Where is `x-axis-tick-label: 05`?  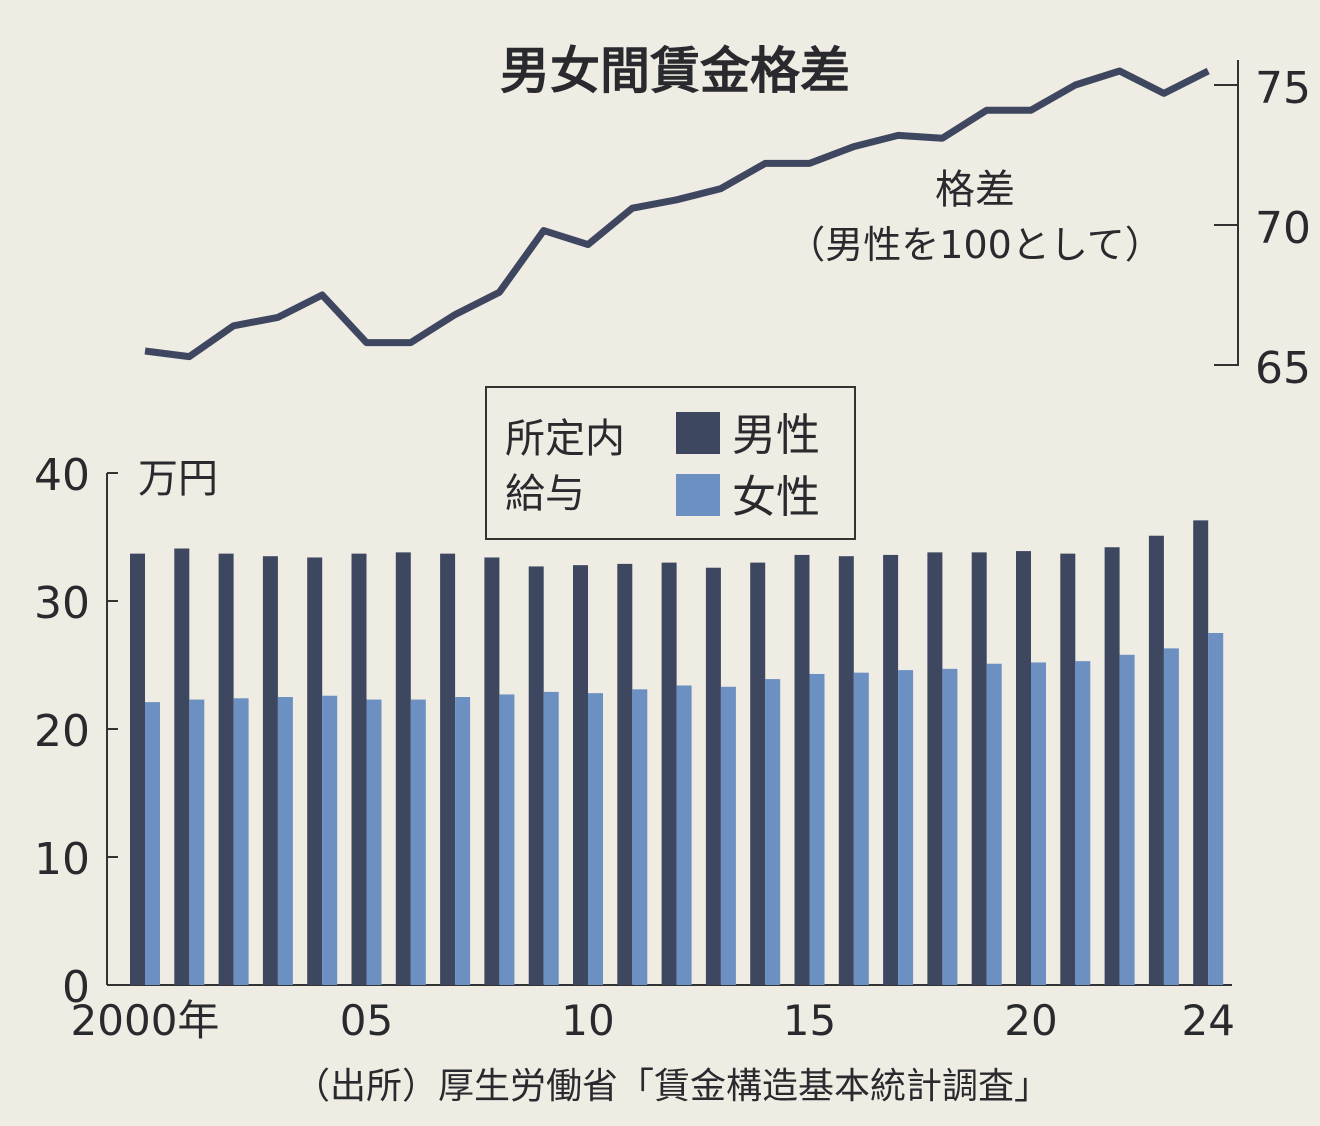
x-axis-tick-label: 05 is located at coordinates (366, 1020).